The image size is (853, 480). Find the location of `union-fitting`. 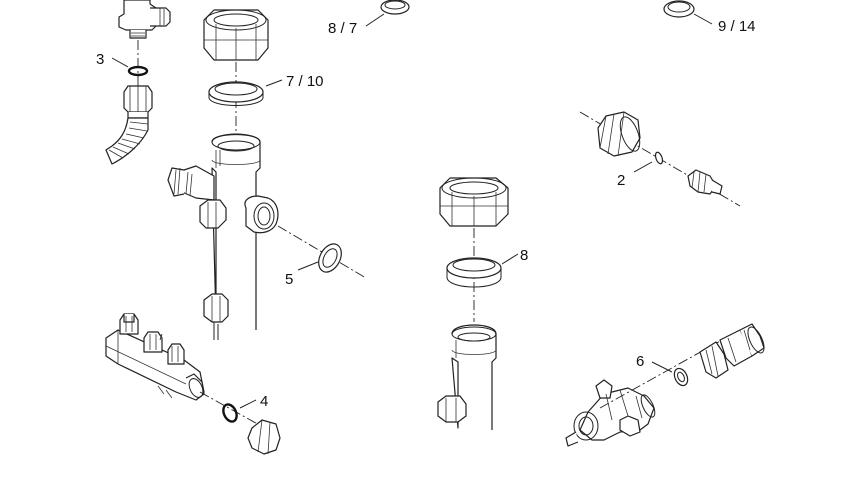

union-fitting is located at coordinates (732, 351).